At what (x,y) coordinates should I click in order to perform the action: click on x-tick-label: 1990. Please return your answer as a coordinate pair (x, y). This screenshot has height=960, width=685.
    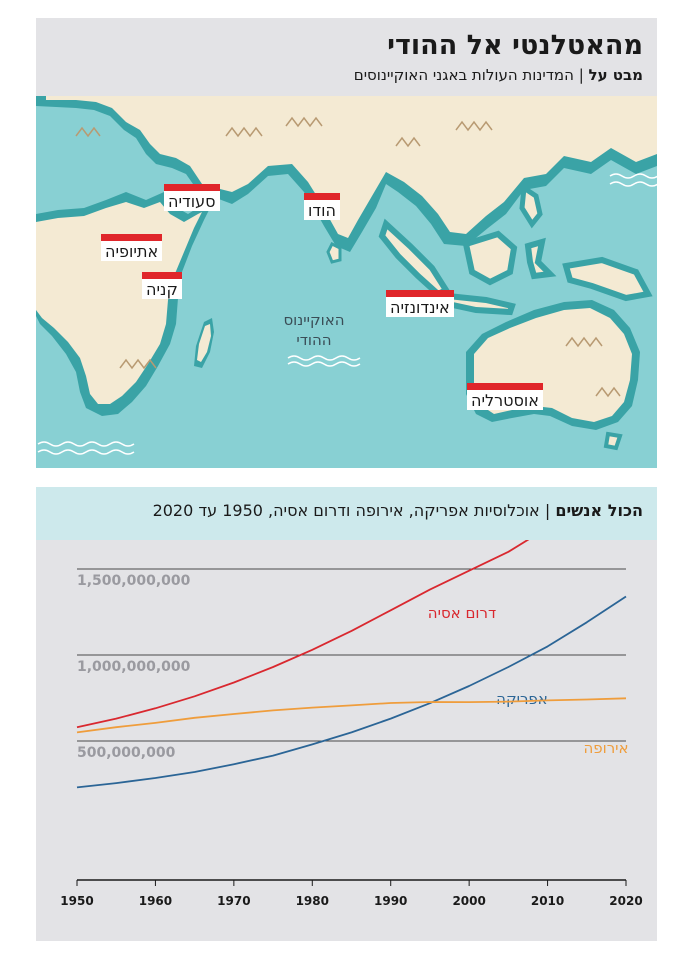
    Looking at the image, I should click on (390, 901).